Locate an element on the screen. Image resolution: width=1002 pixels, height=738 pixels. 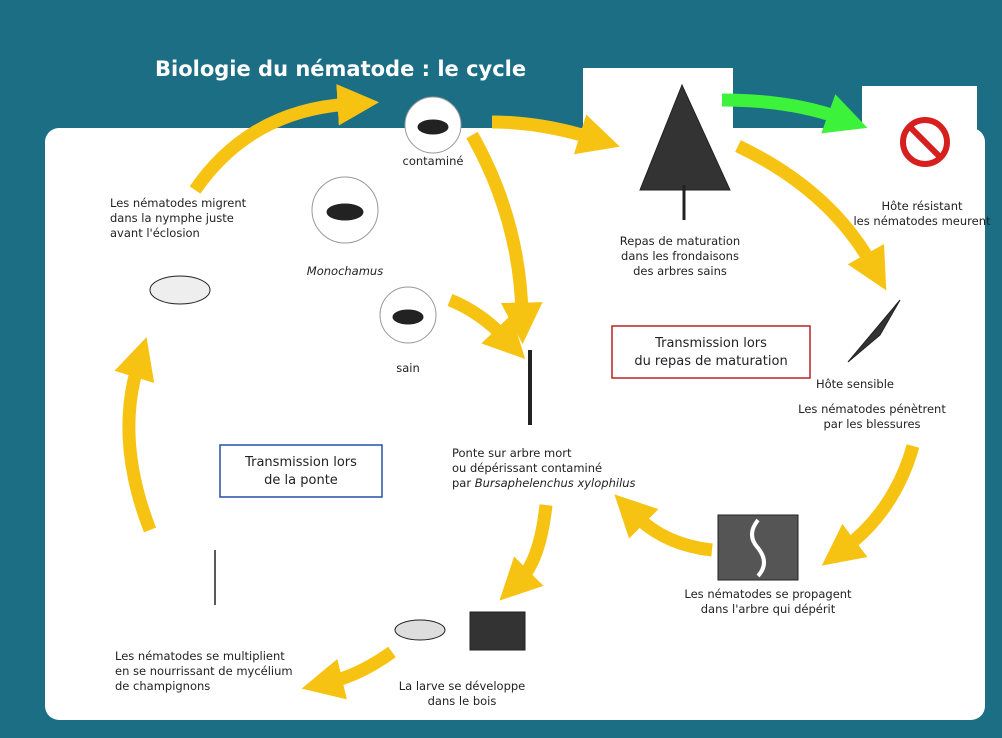
node-label: Les nématodes migrent is located at coordinates (178, 203).